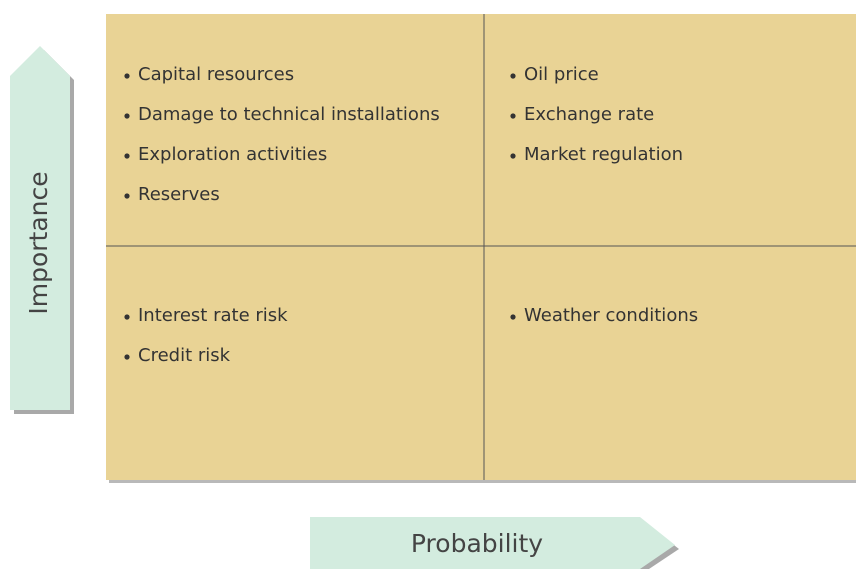 The width and height of the screenshot is (856, 569). I want to click on risk-item: Reserves, so click(179, 194).